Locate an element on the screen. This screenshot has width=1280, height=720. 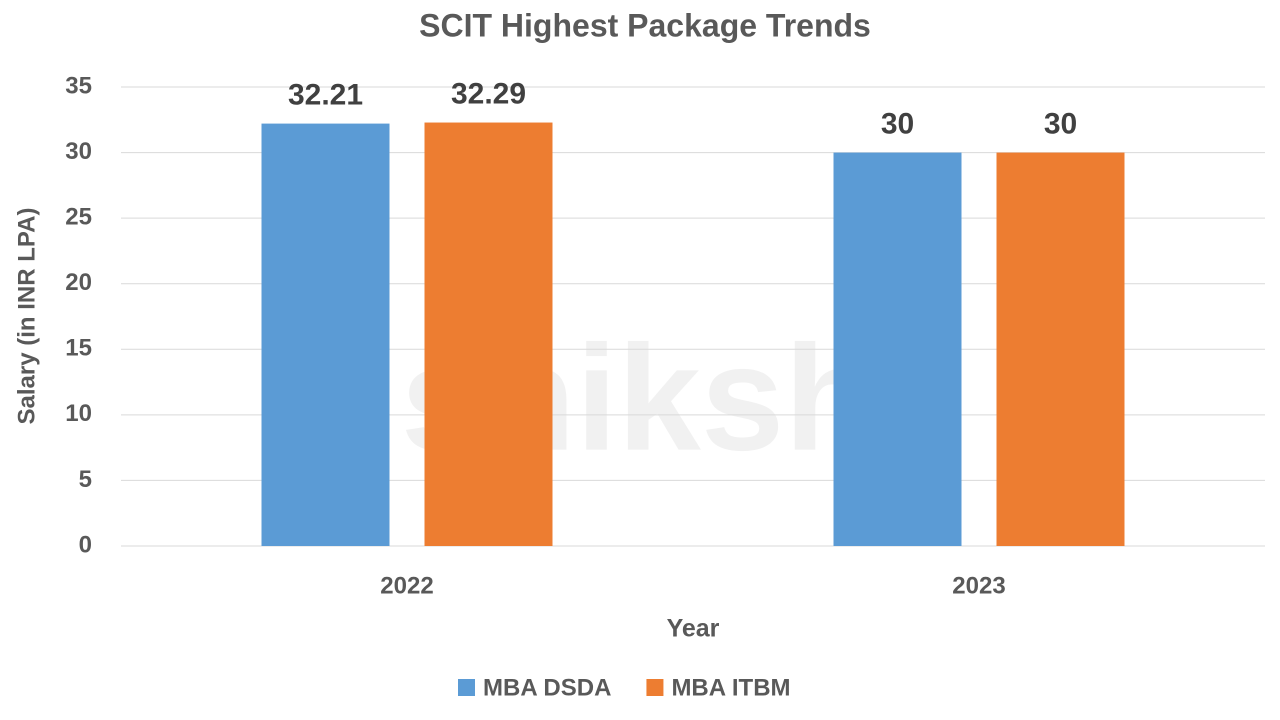
y-tick-label: 10 is located at coordinates (78, 413).